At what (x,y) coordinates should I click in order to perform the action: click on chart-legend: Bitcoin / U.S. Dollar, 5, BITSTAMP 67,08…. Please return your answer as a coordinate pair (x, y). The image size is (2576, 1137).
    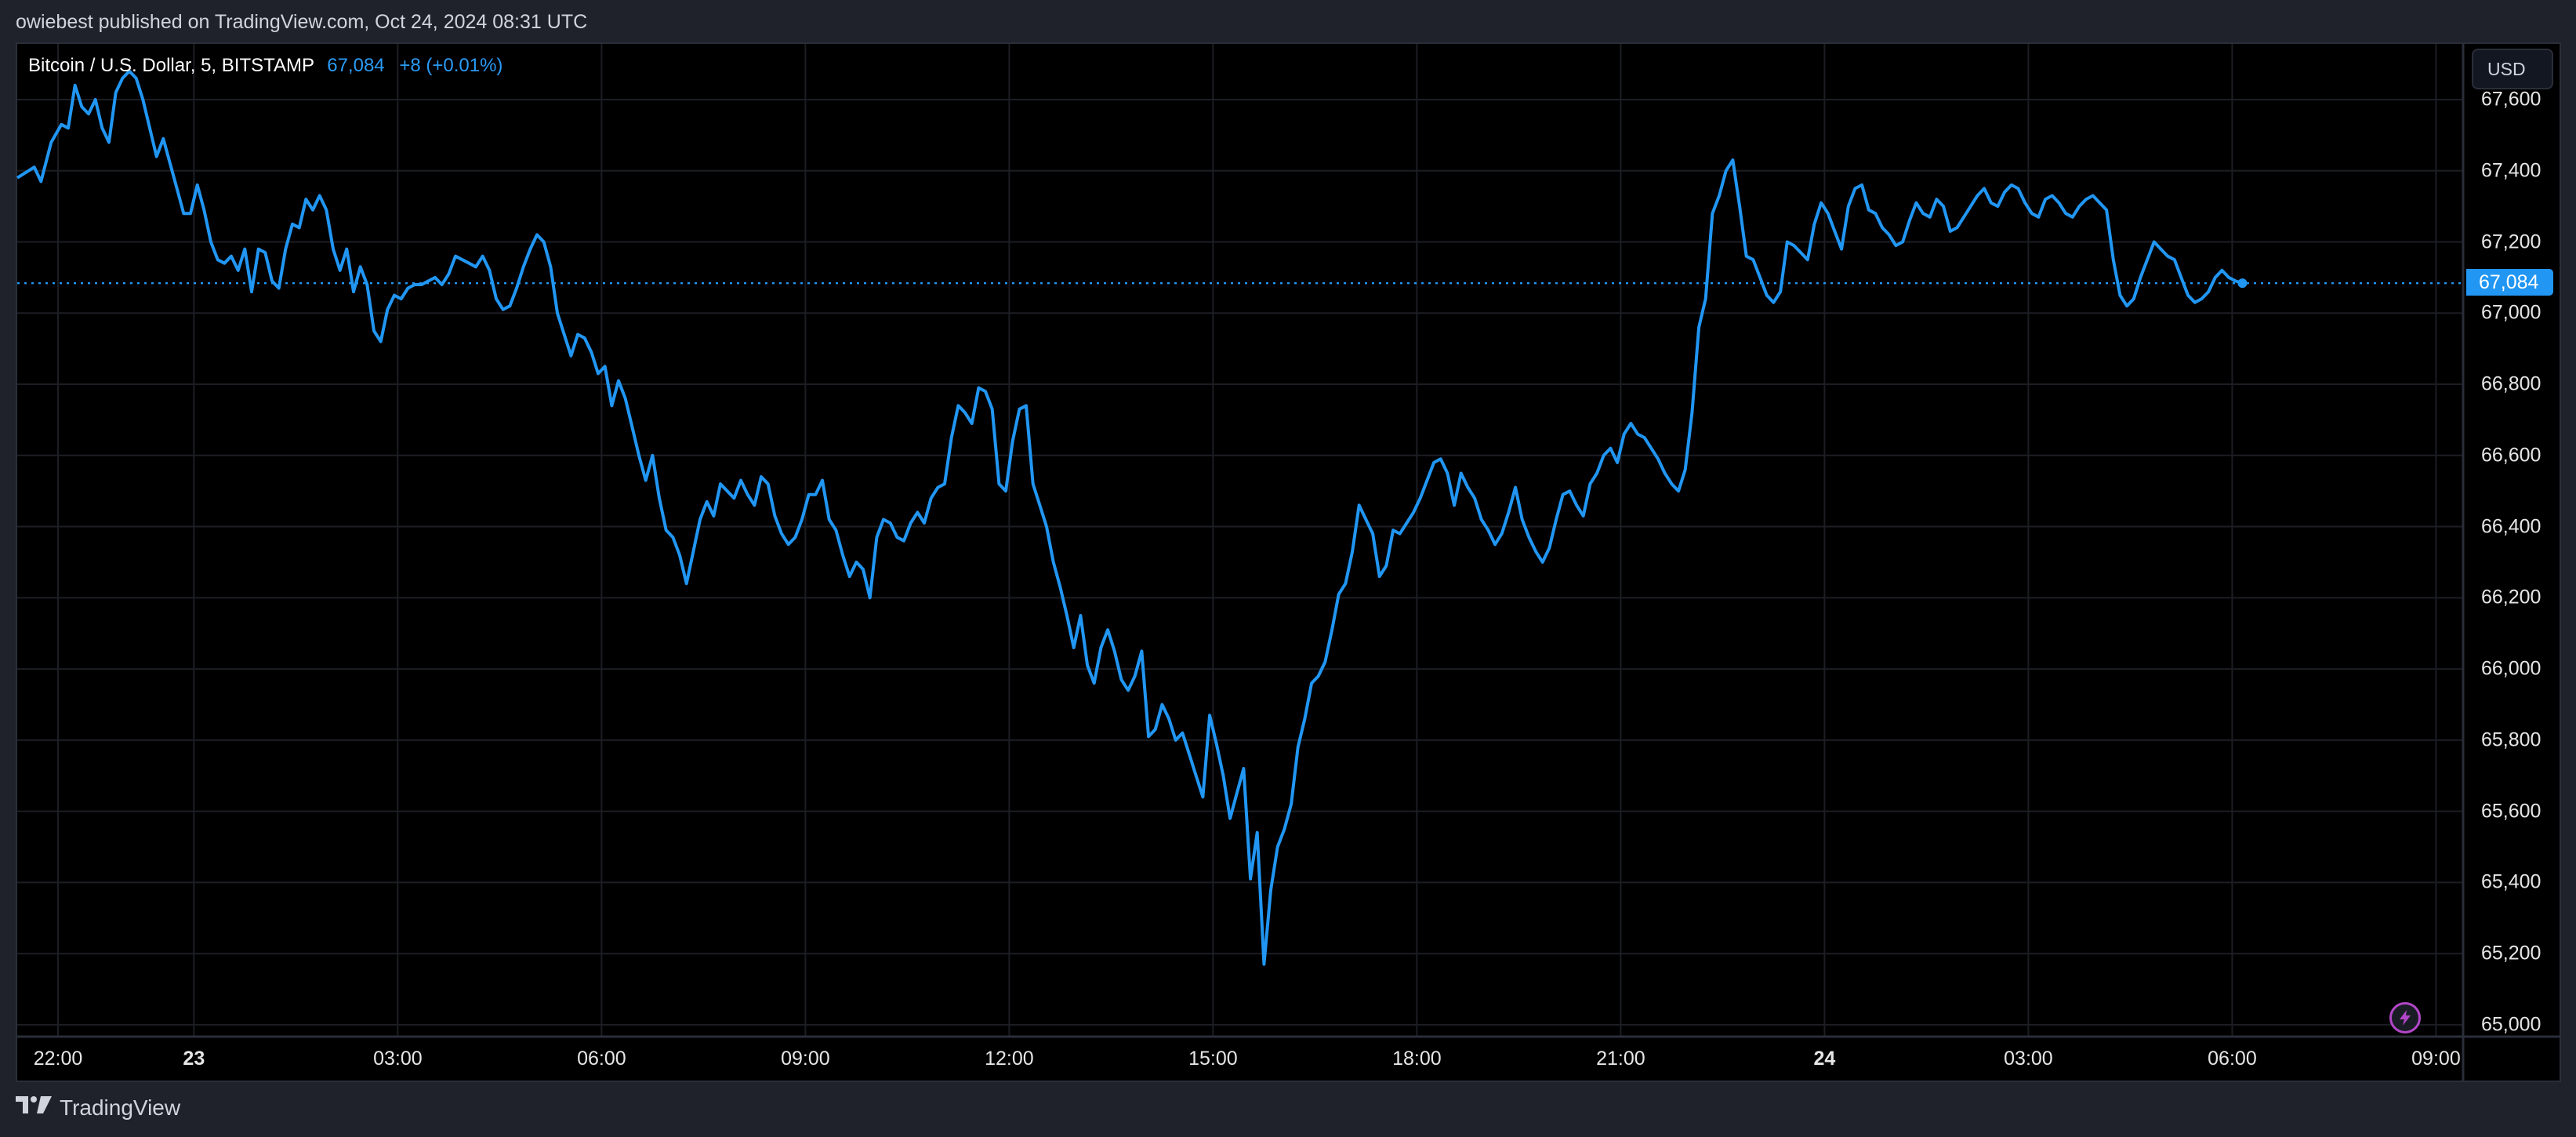
    Looking at the image, I should click on (265, 66).